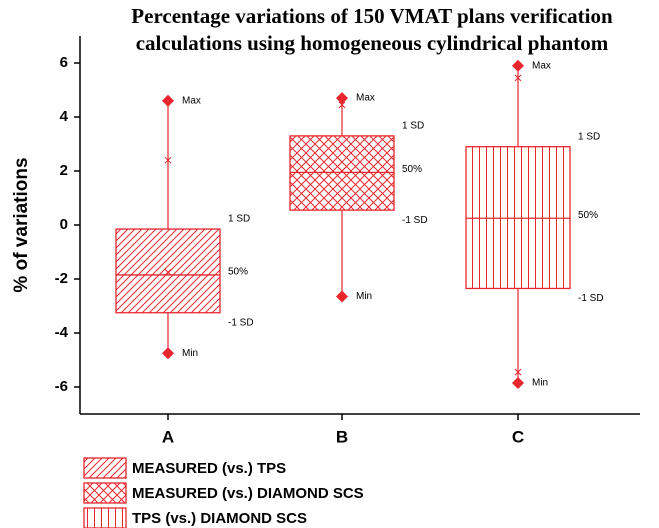 The width and height of the screenshot is (659, 528). I want to click on x-tick-label: A, so click(168, 436).